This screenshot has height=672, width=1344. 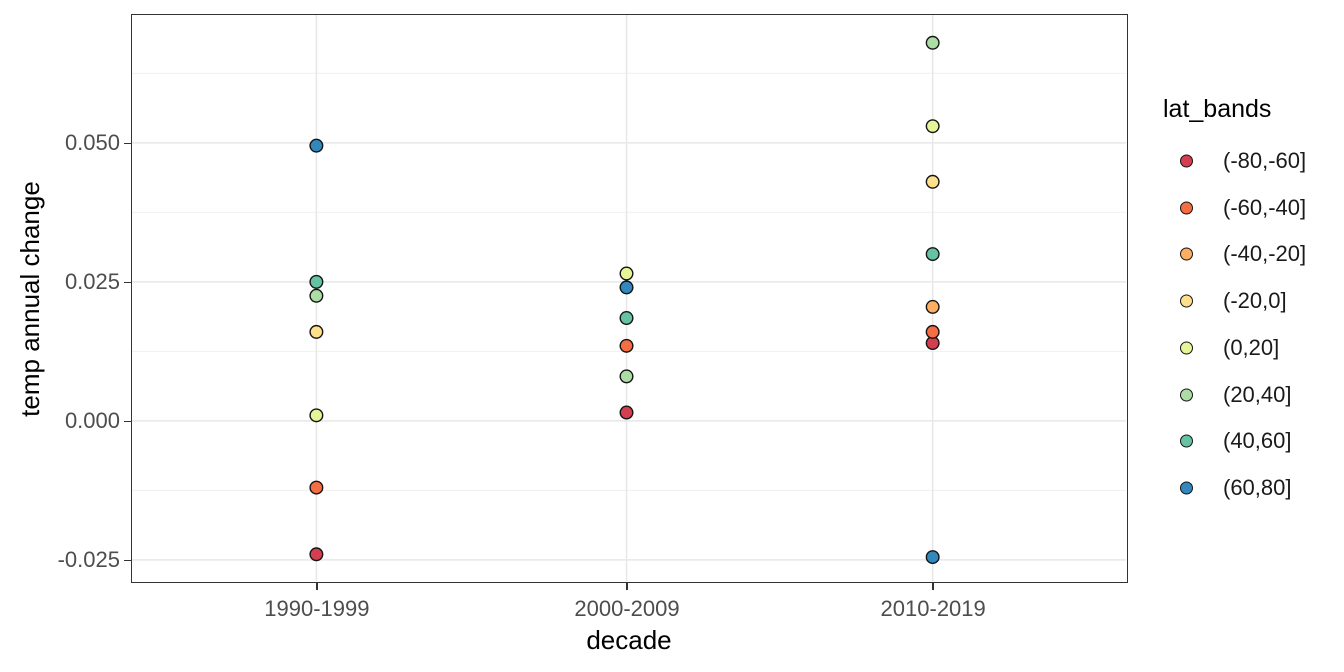 I want to click on x-tick-label: 2010-2019, so click(x=933, y=608).